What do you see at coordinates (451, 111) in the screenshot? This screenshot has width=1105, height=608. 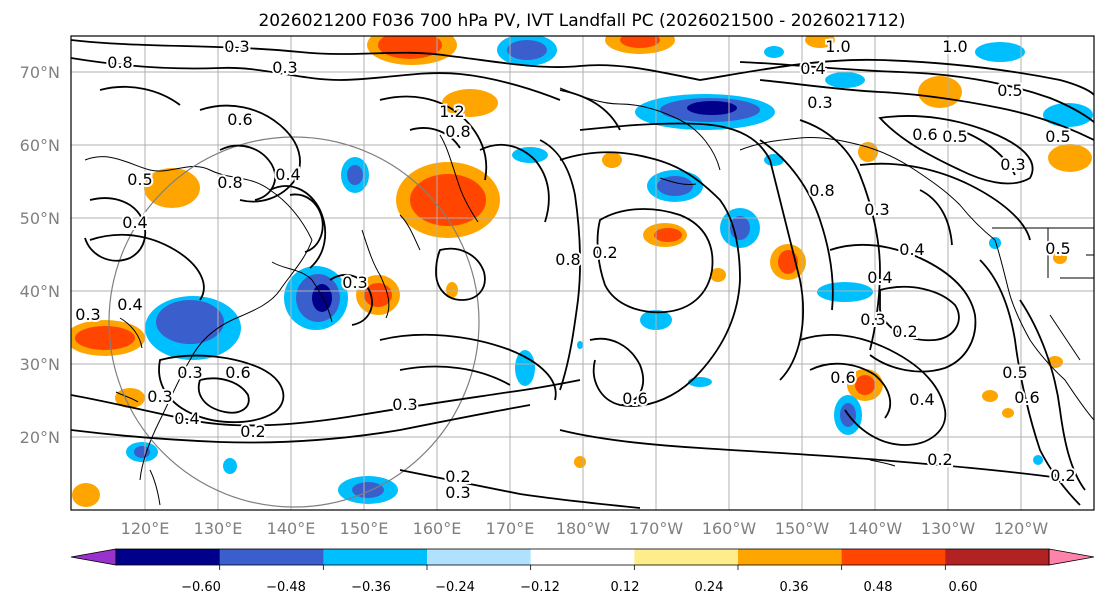 I see `contour-label: 1.2` at bounding box center [451, 111].